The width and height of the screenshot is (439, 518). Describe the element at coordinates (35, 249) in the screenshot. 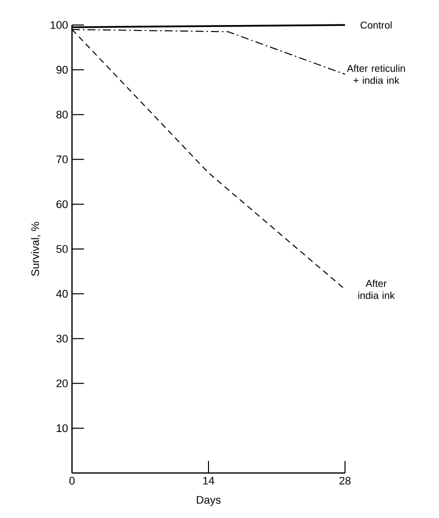

I see `y-axis-title: Survival, %` at that location.